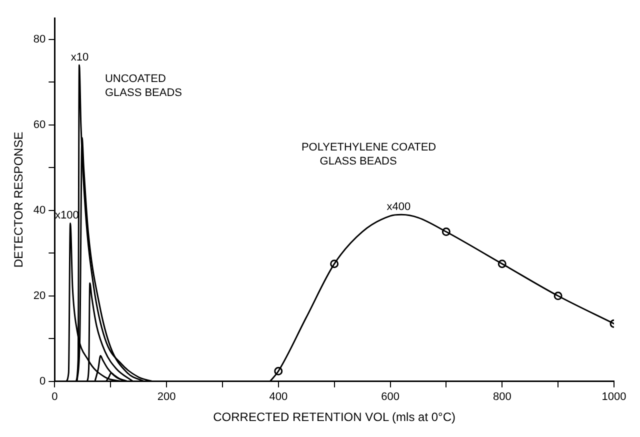 This screenshot has width=640, height=437. I want to click on x-tick-label: 400, so click(278, 397).